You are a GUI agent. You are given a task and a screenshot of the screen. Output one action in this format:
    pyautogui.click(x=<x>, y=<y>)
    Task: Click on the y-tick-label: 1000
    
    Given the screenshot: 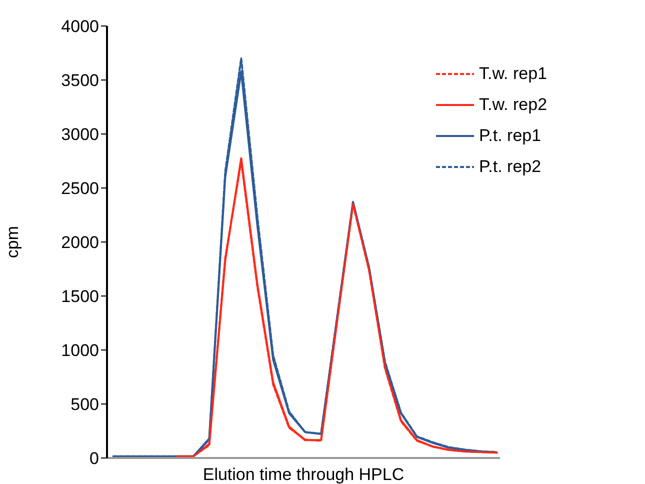 What is the action you would take?
    pyautogui.click(x=80, y=350)
    